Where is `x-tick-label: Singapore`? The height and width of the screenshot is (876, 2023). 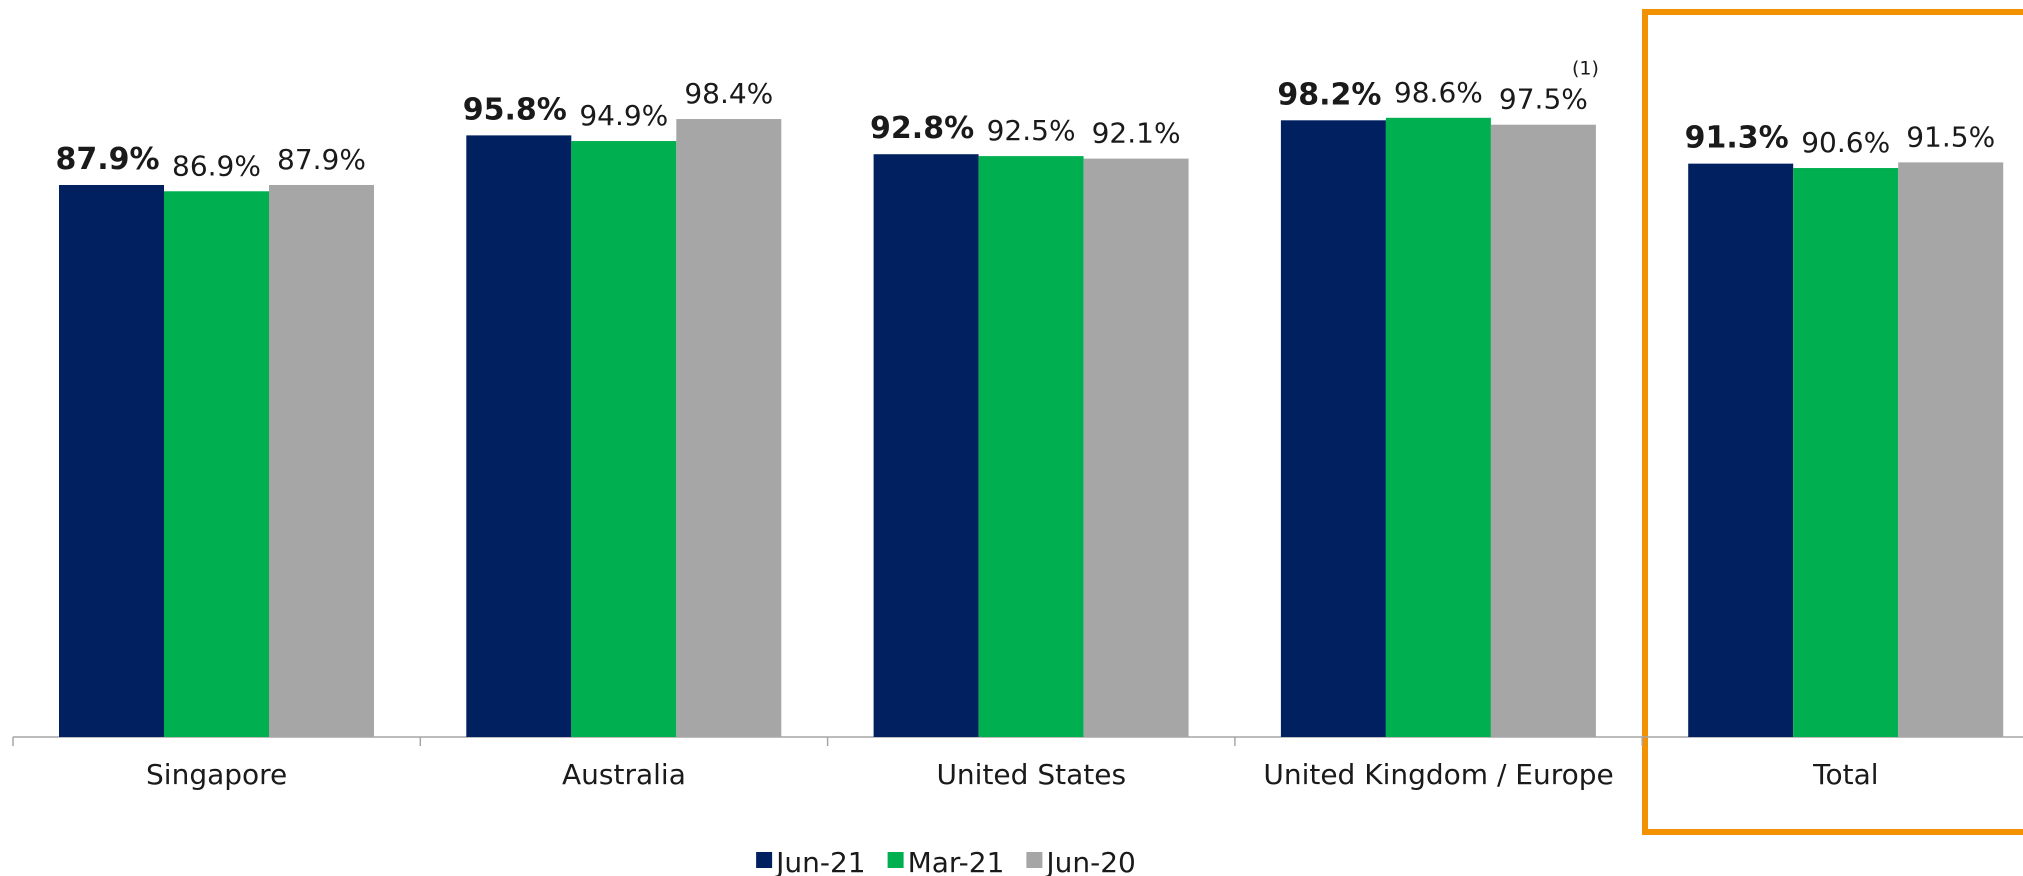 x-tick-label: Singapore is located at coordinates (216, 774).